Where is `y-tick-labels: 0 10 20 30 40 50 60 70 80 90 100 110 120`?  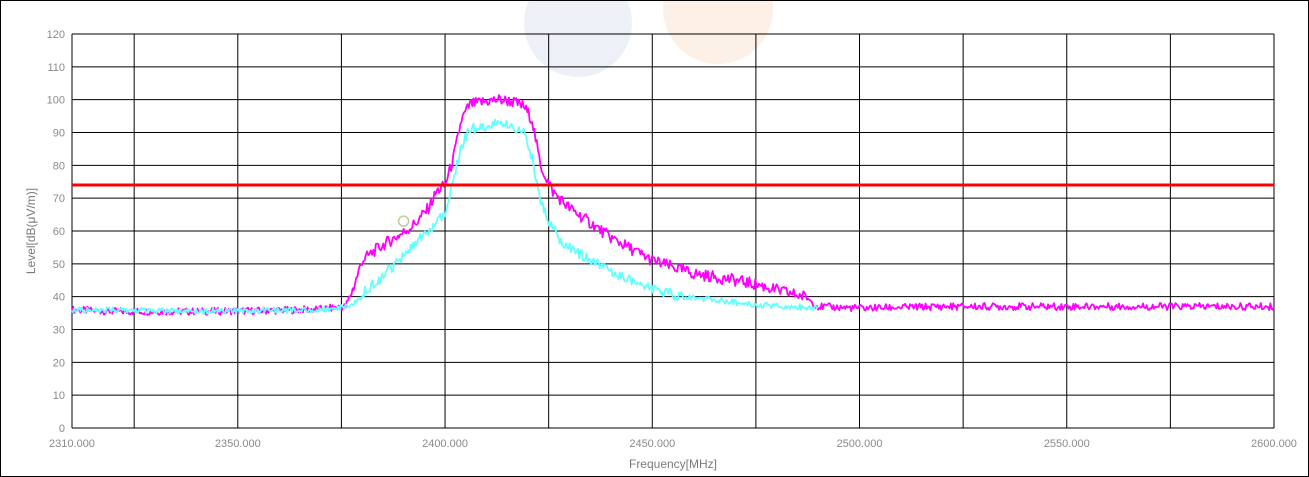 y-tick-labels: 0 10 20 30 40 50 60 70 80 90 100 110 120 is located at coordinates (56, 232).